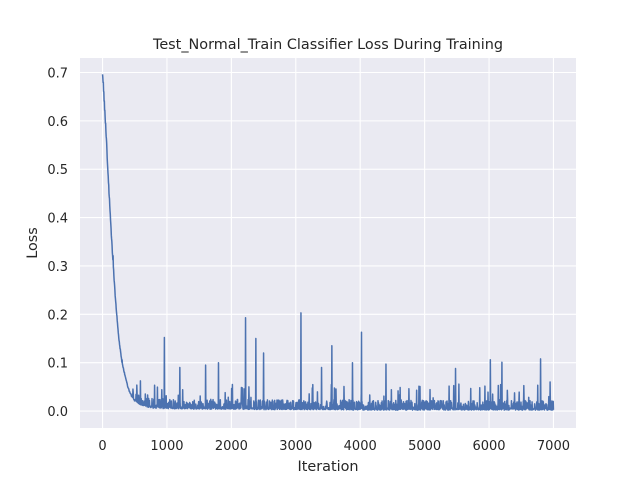  Describe the element at coordinates (57, 364) in the screenshot. I see `y-tick-label: 0.1` at that location.